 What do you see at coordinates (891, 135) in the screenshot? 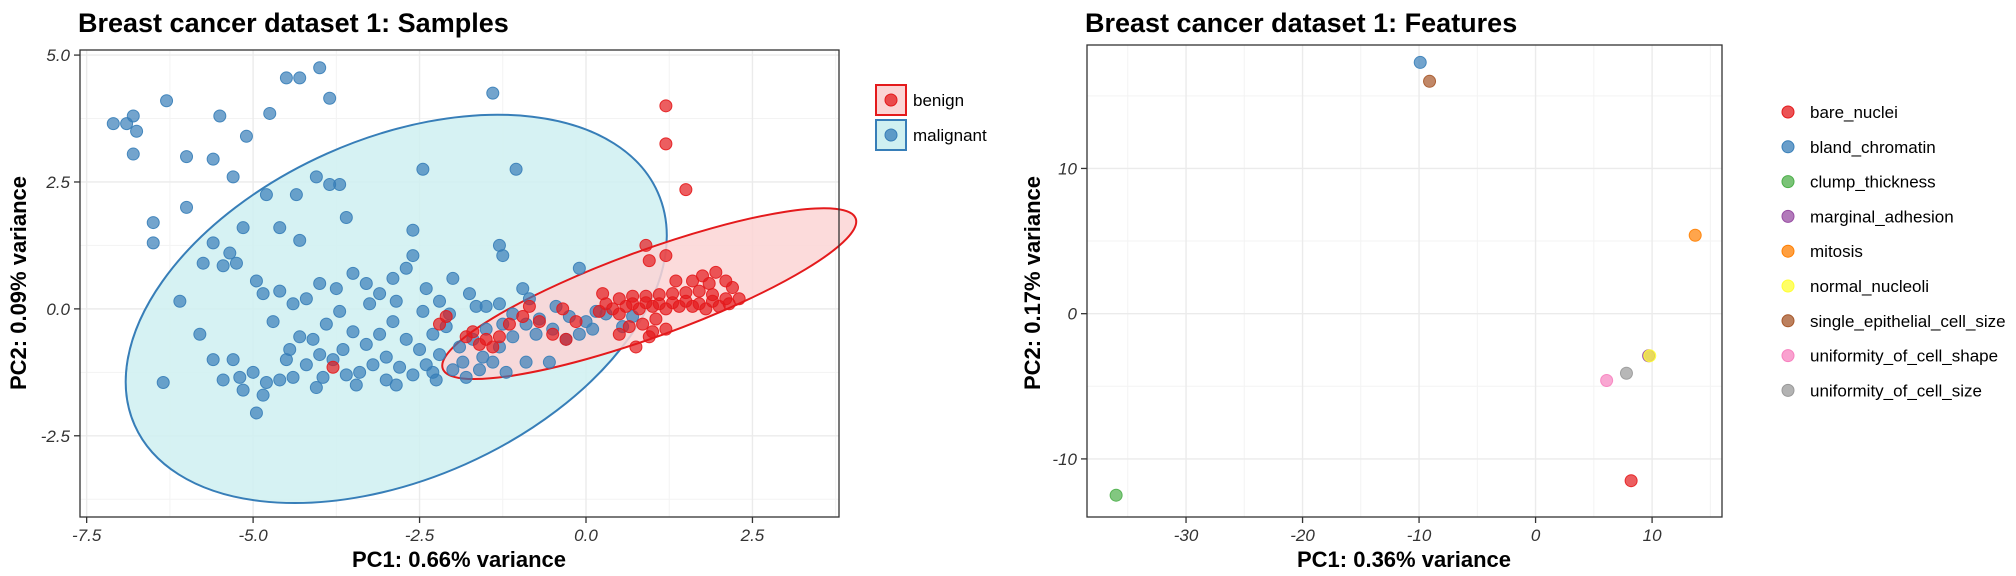
I see `legend-swatch-malignant` at bounding box center [891, 135].